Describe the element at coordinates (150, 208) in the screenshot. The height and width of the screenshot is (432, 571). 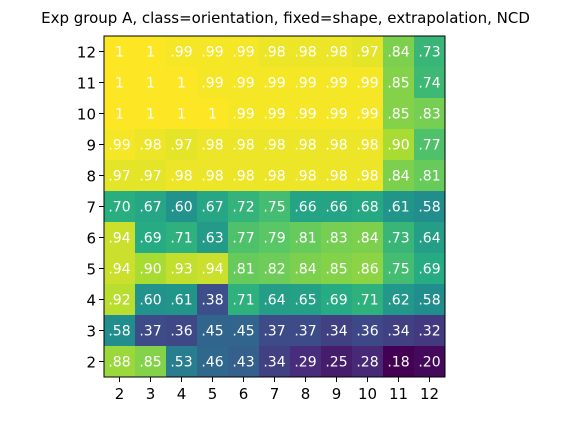
I see `heatmap-cell-label: .67` at that location.